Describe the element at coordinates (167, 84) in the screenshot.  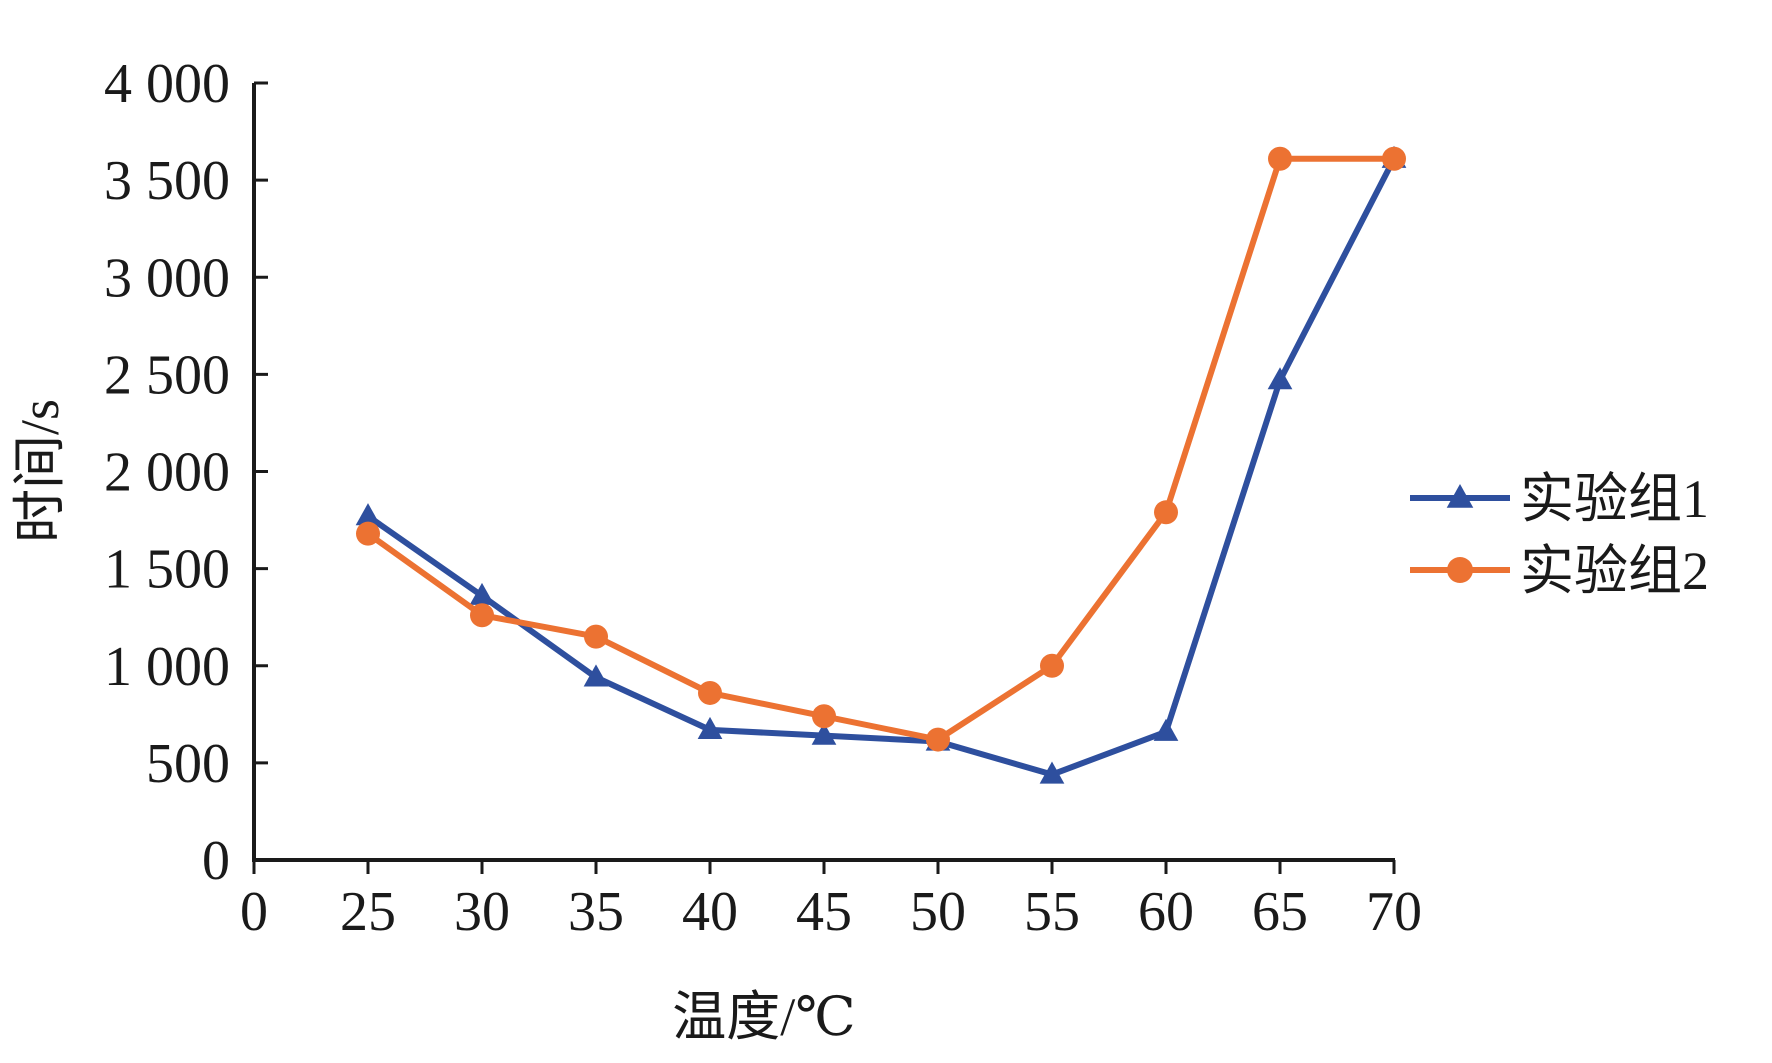
I see `y-tick-label: 4 000` at that location.